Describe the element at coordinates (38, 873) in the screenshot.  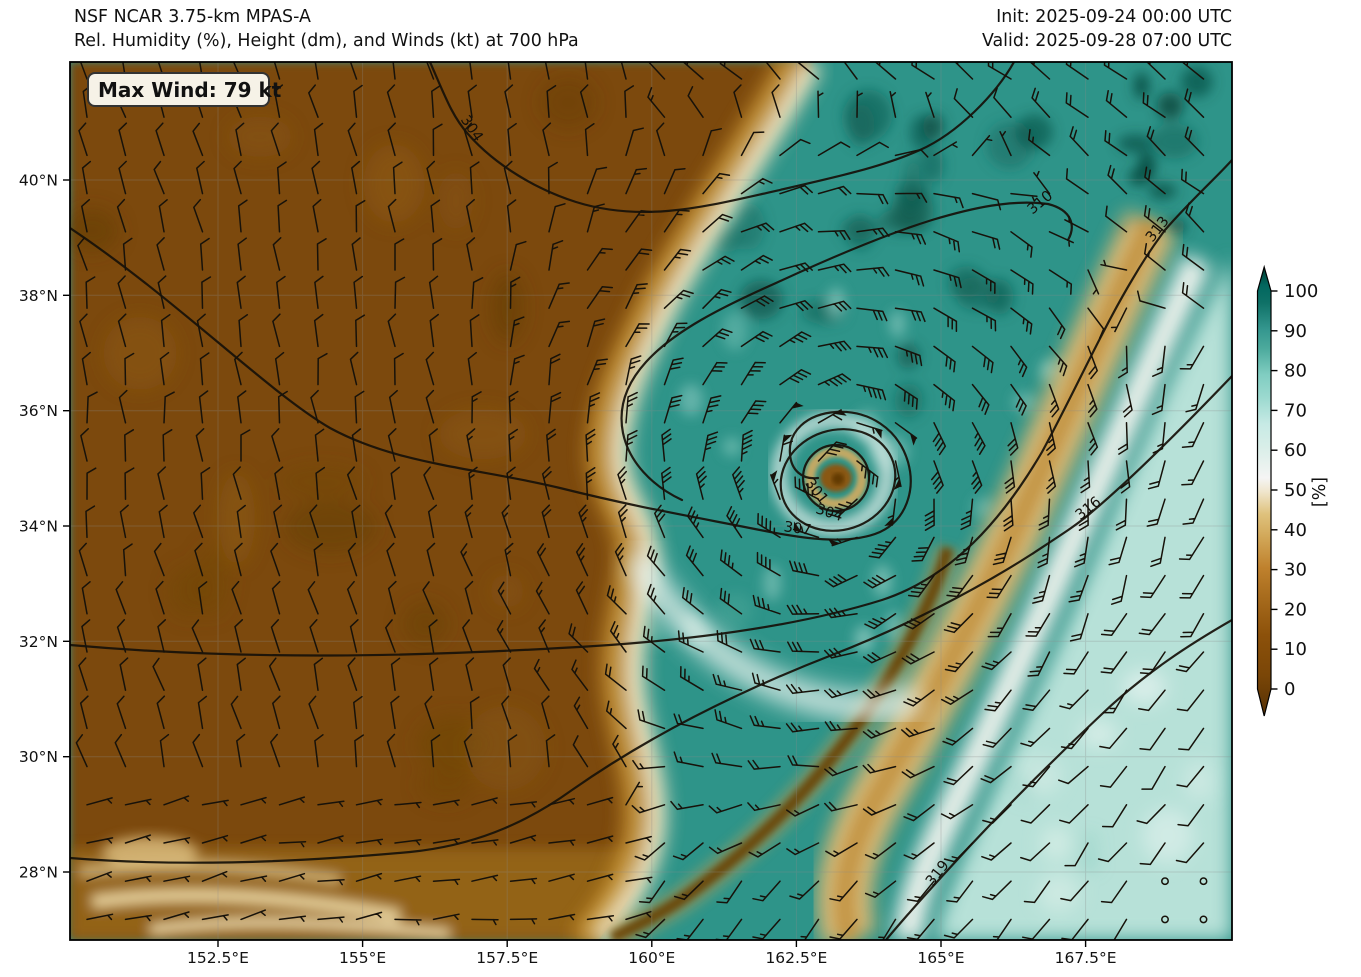
I see `lat-tick-label: 28°N` at that location.